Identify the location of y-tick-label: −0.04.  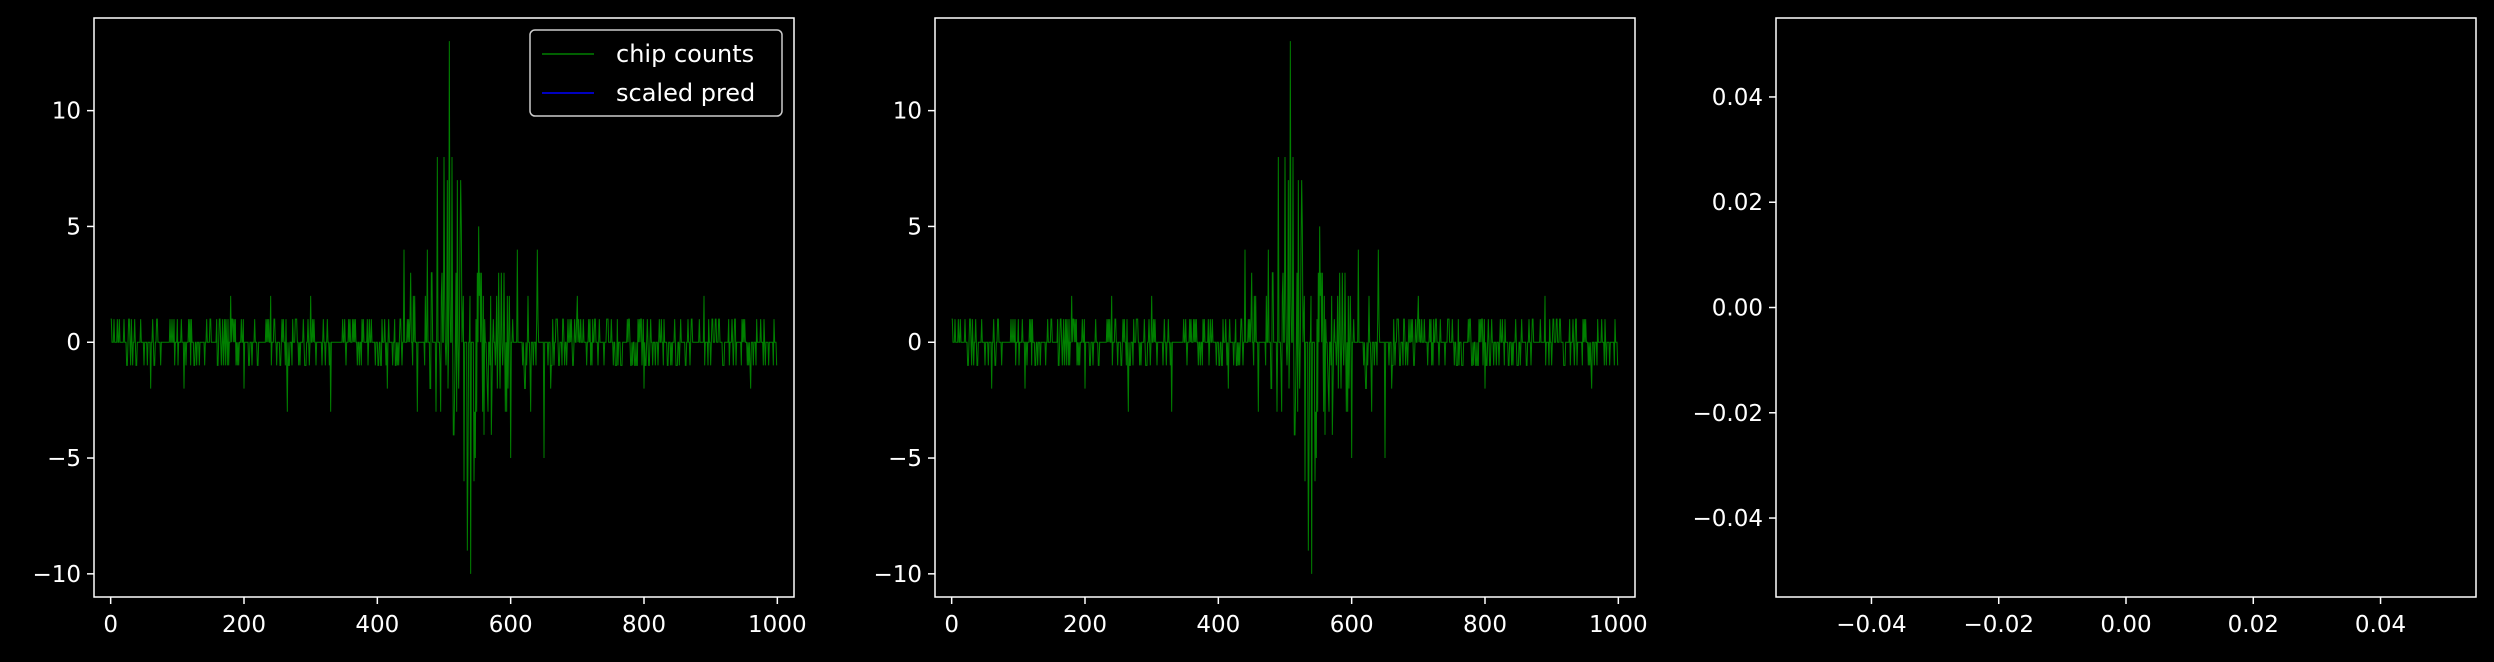
(1728, 519).